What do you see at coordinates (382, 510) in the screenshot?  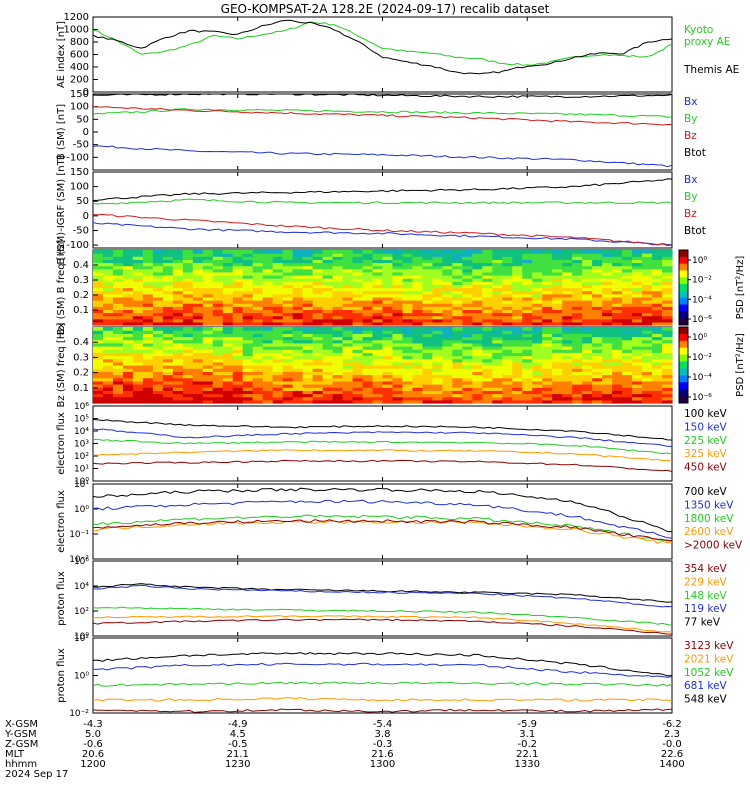 I see `series-line-700-kev` at bounding box center [382, 510].